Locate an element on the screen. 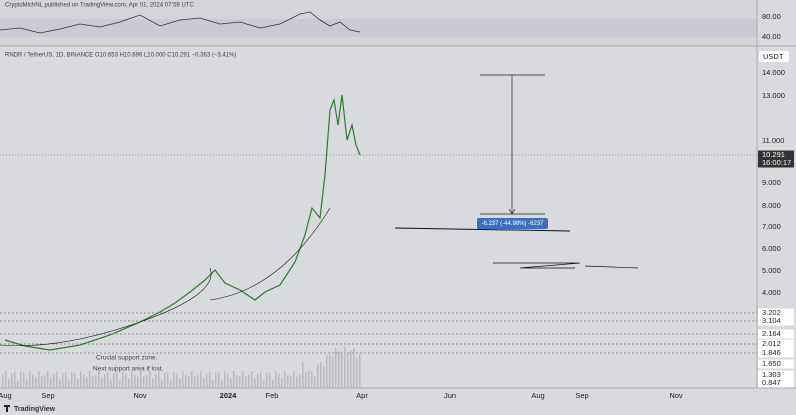  trend-arrow is located at coordinates (106, 307).